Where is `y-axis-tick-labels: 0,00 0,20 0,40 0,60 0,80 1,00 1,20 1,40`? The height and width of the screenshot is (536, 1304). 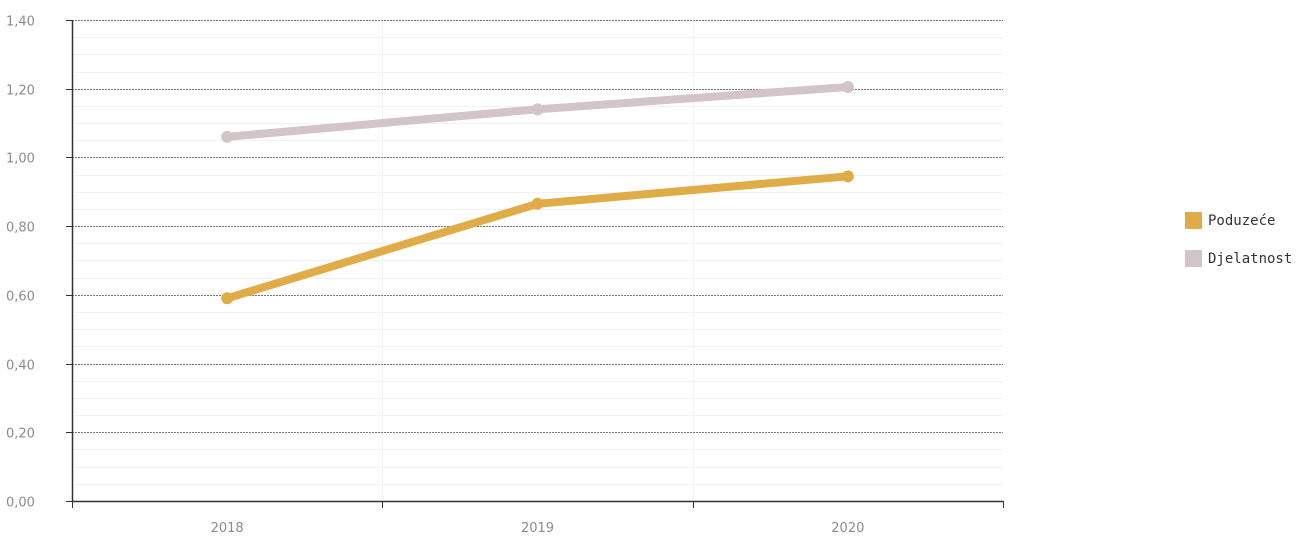 y-axis-tick-labels: 0,00 0,20 0,40 0,60 0,80 1,00 1,20 1,40 is located at coordinates (20, 263).